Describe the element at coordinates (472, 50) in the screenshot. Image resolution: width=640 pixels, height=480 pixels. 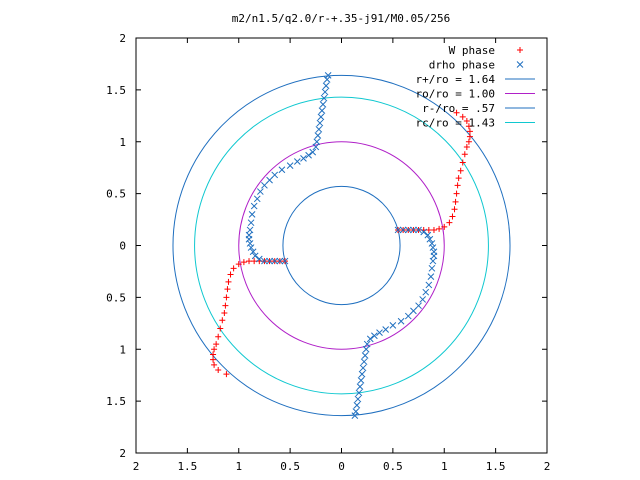
I see `legend-label-0: W phase` at that location.